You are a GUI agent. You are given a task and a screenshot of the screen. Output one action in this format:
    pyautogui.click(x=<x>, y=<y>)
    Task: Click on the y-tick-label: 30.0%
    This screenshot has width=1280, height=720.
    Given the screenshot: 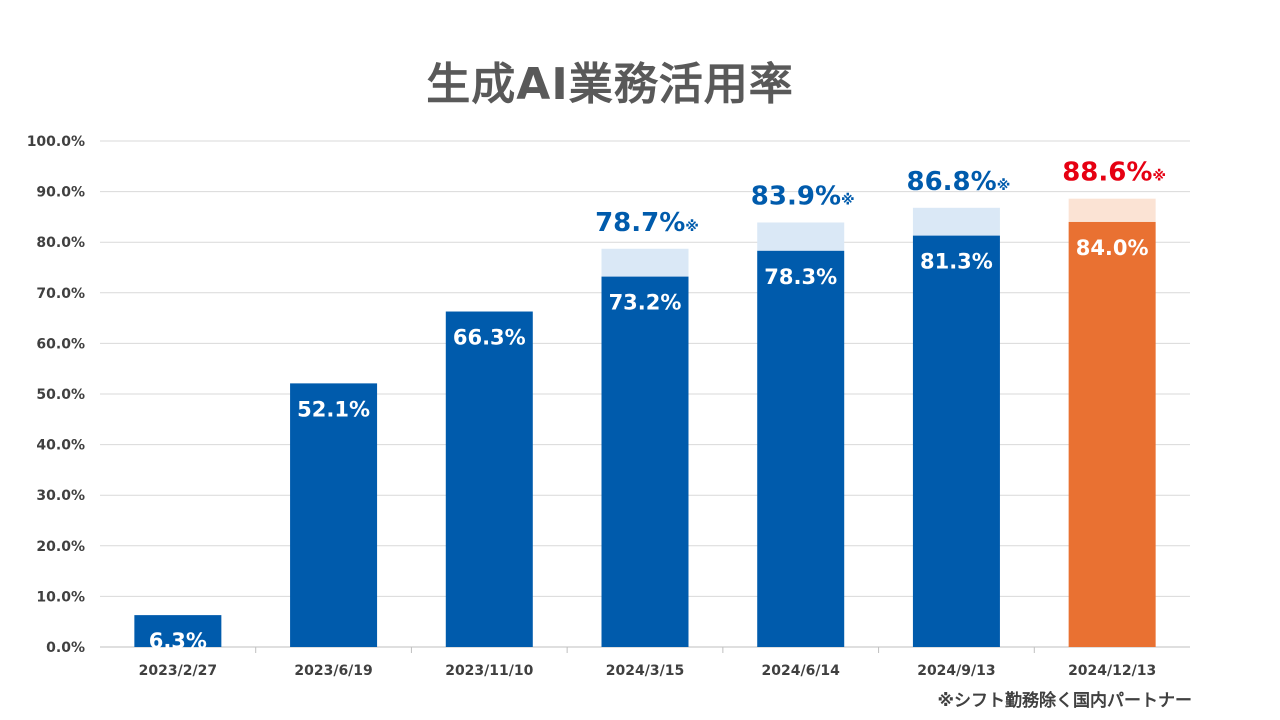 What is the action you would take?
    pyautogui.click(x=60, y=496)
    